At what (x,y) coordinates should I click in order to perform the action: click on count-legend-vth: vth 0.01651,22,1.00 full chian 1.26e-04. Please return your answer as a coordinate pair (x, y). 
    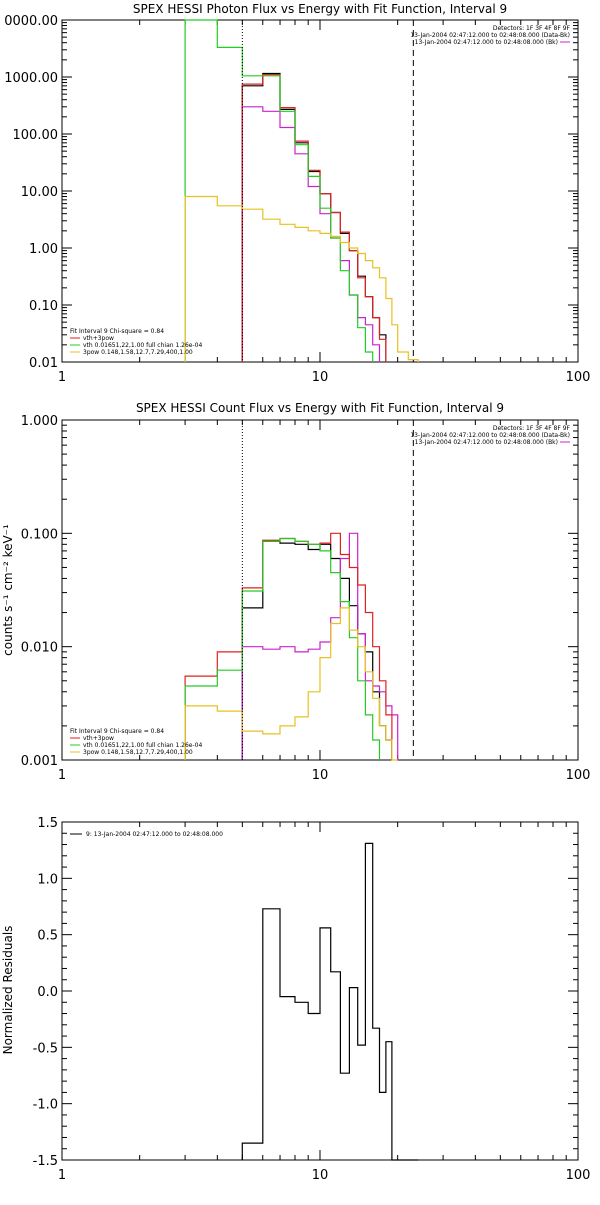
    Looking at the image, I should click on (142, 745).